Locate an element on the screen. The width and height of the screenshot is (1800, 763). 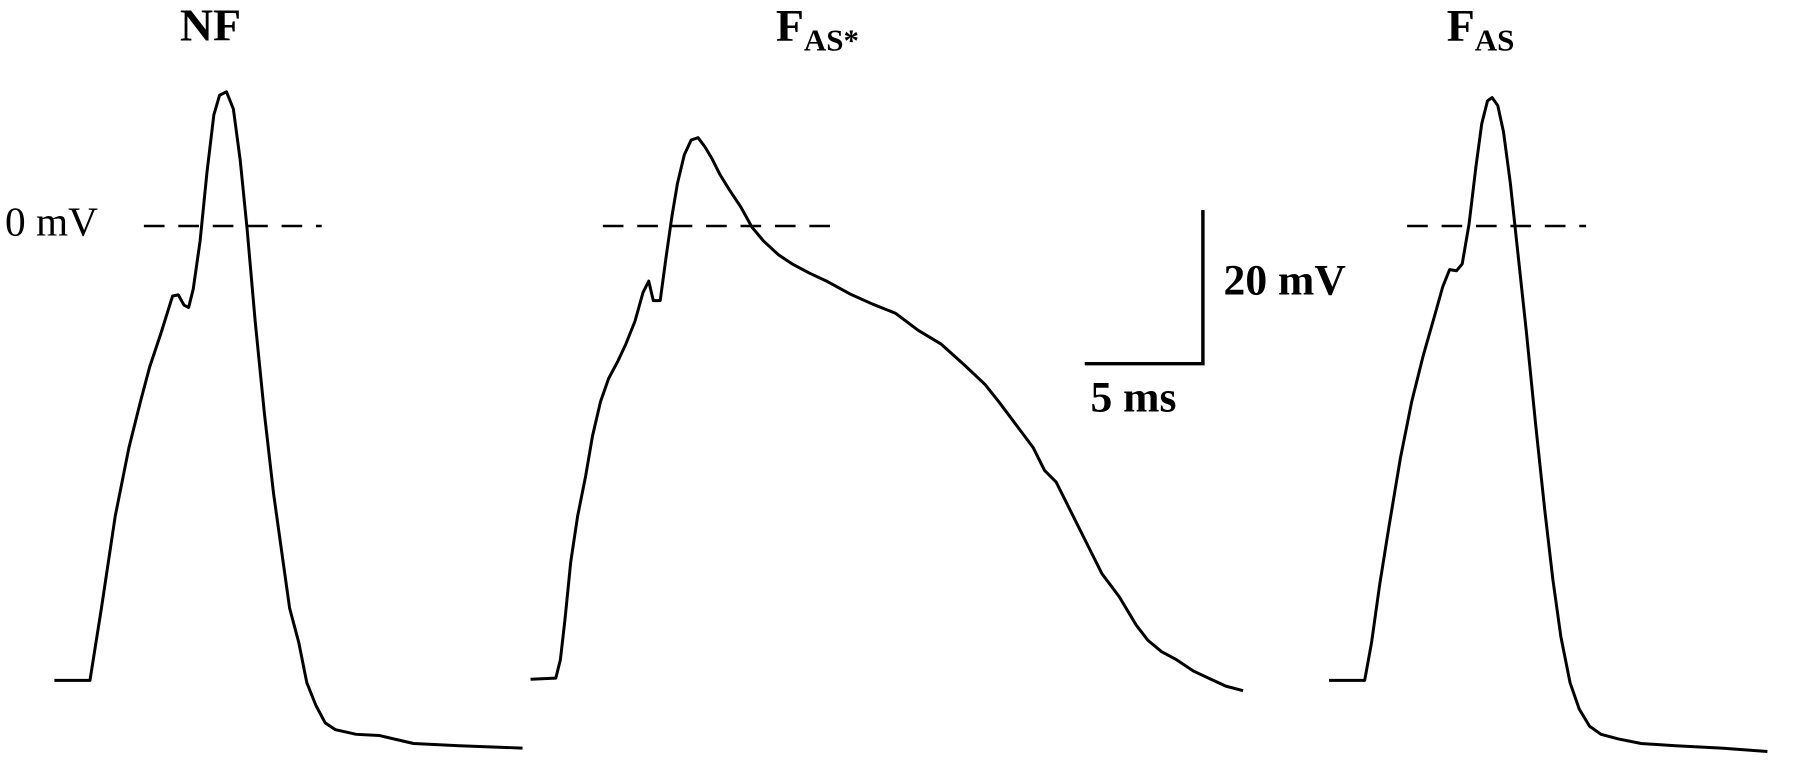
scale-bar is located at coordinates (1144, 287).